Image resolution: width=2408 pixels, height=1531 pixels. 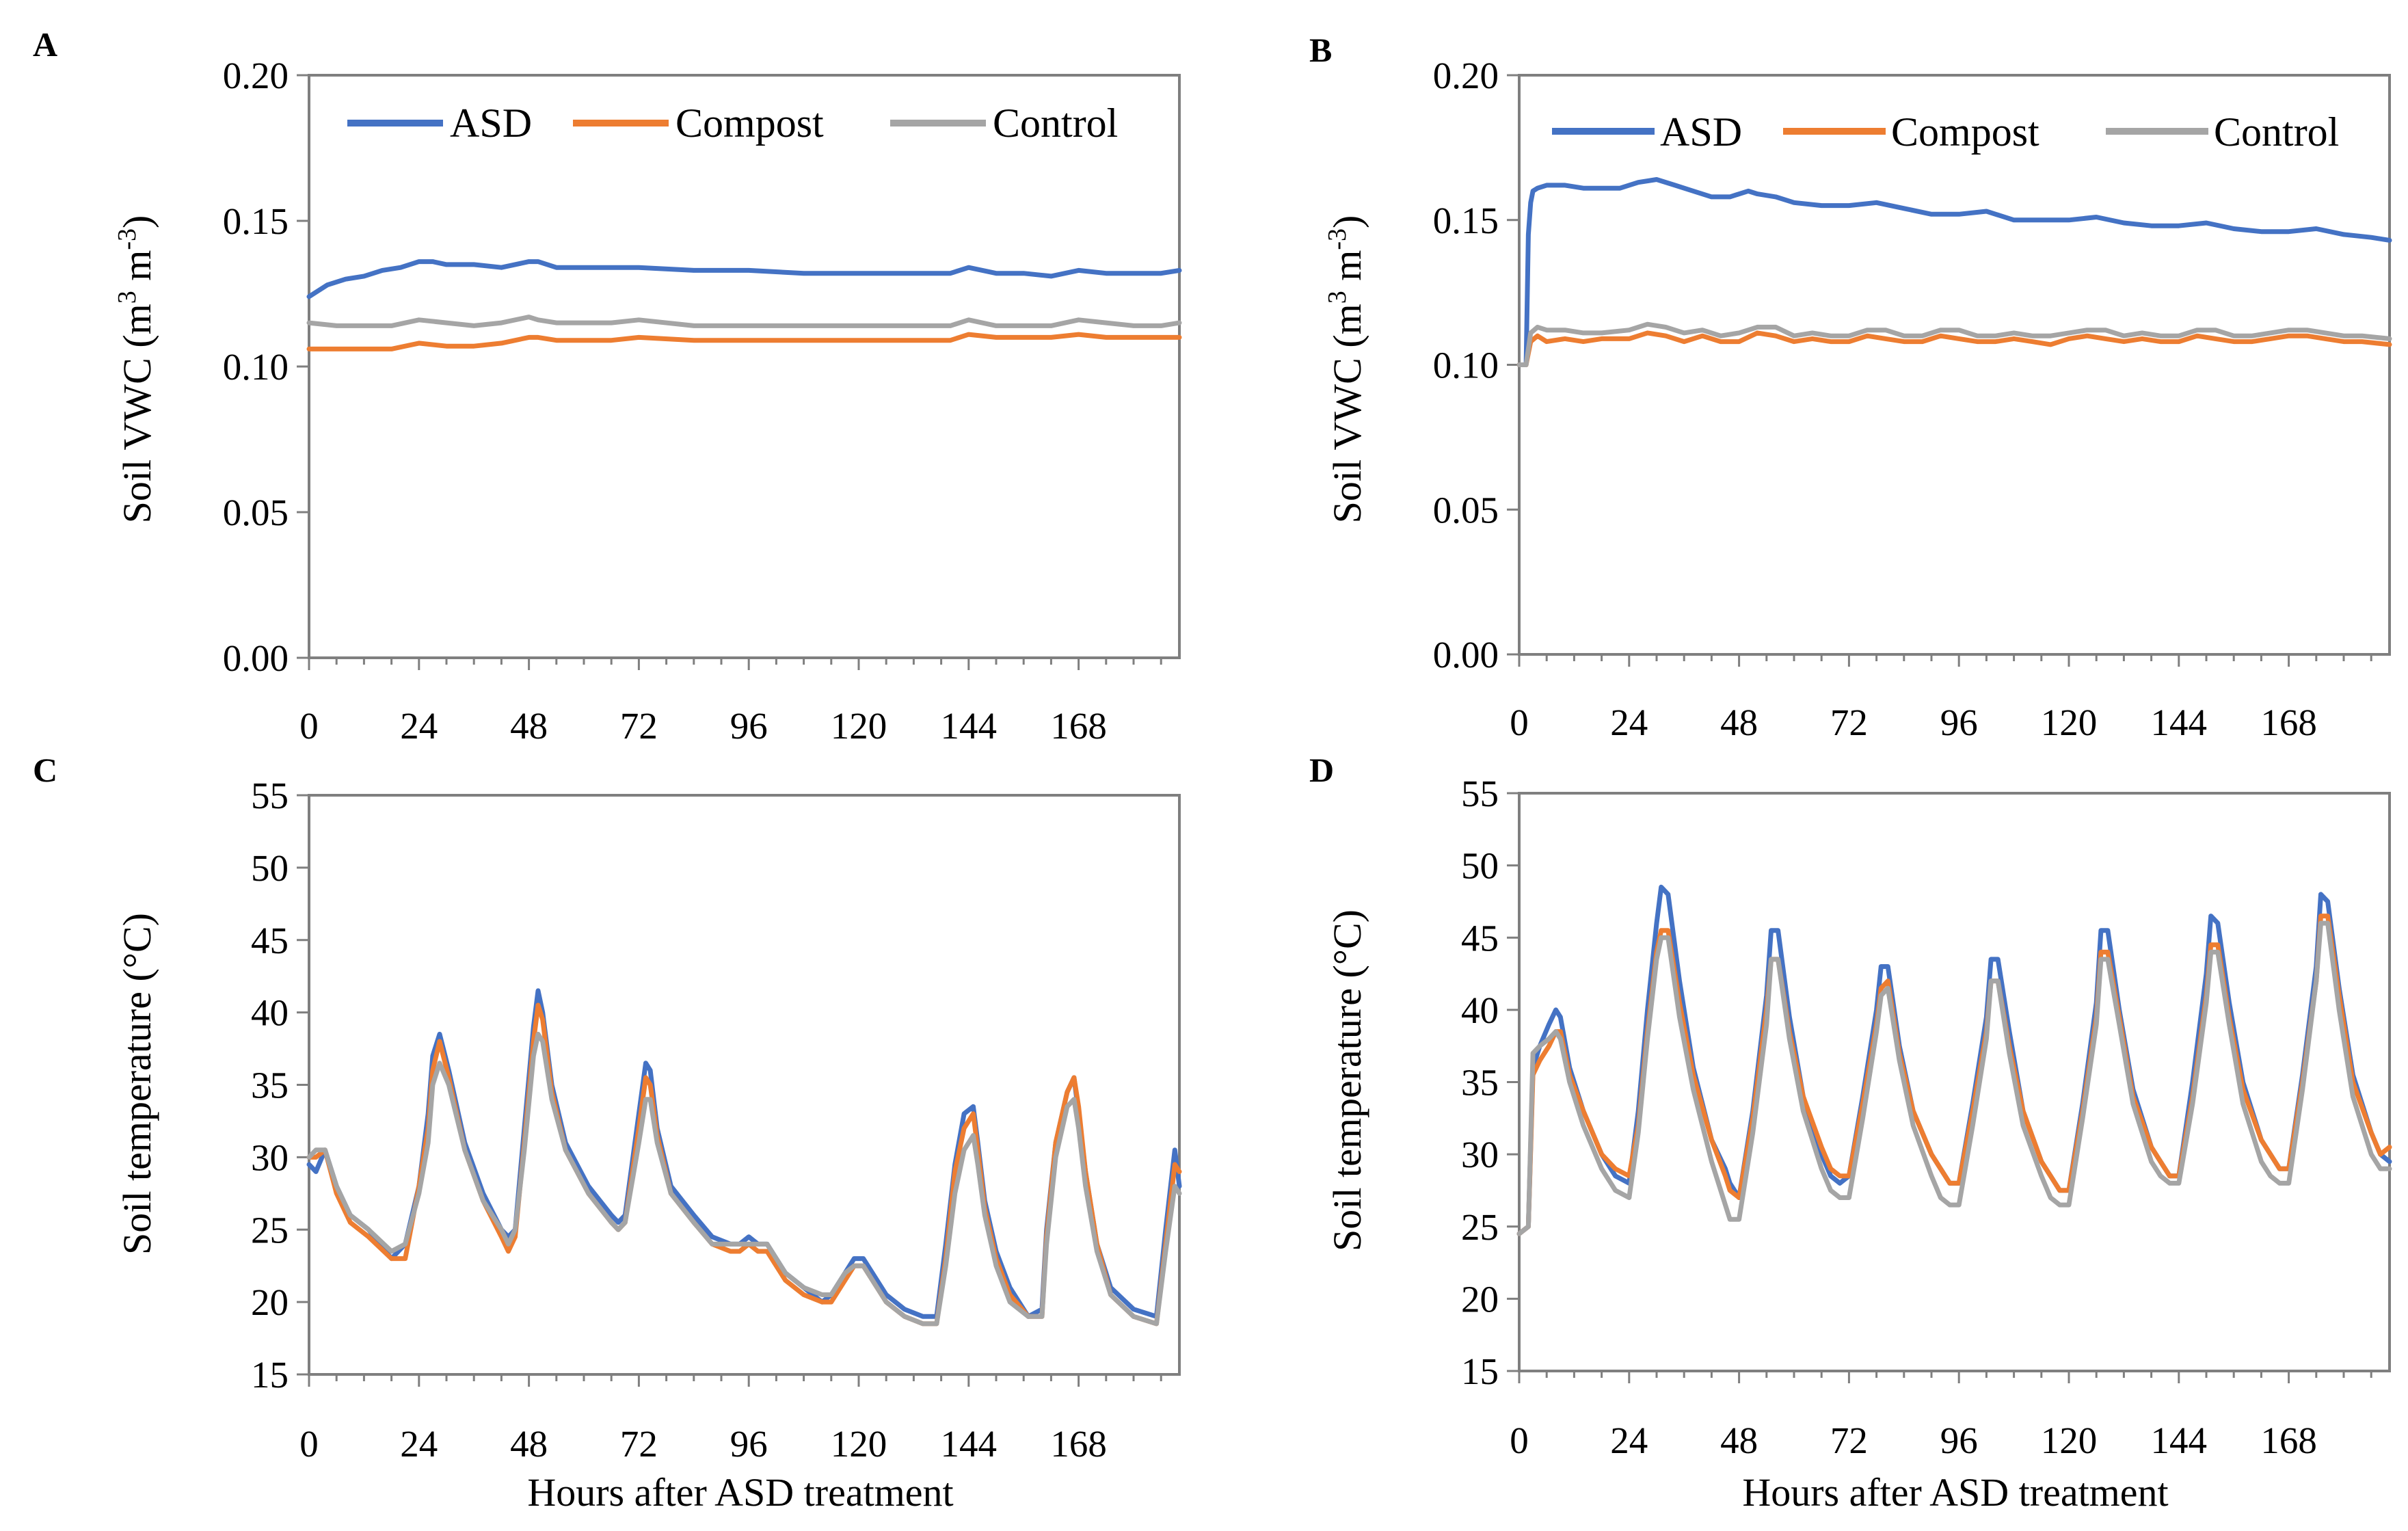 I want to click on panel-a-y-ticks: 0.00 0.05 0.10 0.15 0.20, so click(x=266, y=367).